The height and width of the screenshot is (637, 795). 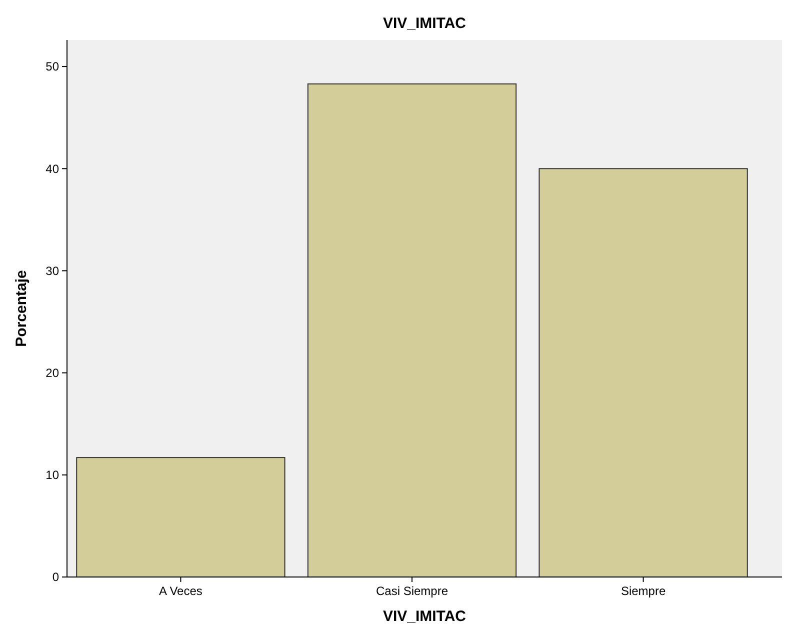 I want to click on y-tick-label: 50, so click(x=53, y=67).